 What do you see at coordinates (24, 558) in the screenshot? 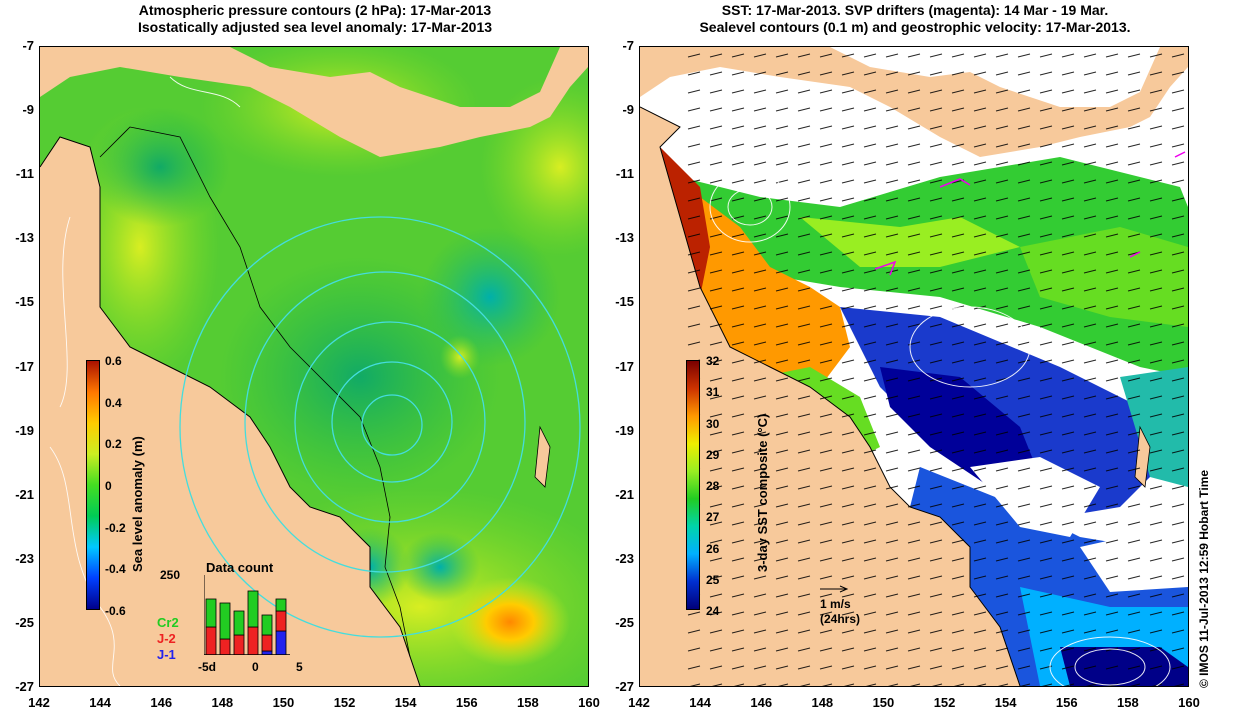
I see `left-y-tick: -23` at bounding box center [24, 558].